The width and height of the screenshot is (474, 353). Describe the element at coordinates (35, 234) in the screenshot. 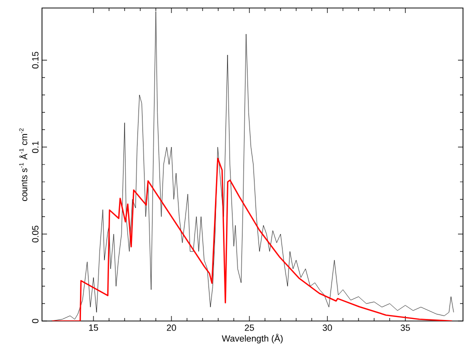

I see `y-tick-label: 0.05` at that location.